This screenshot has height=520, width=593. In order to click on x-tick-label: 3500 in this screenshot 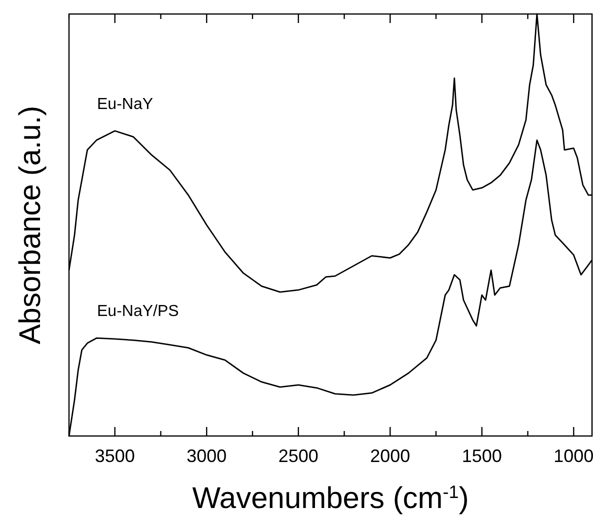, I will do `click(114, 456)`.